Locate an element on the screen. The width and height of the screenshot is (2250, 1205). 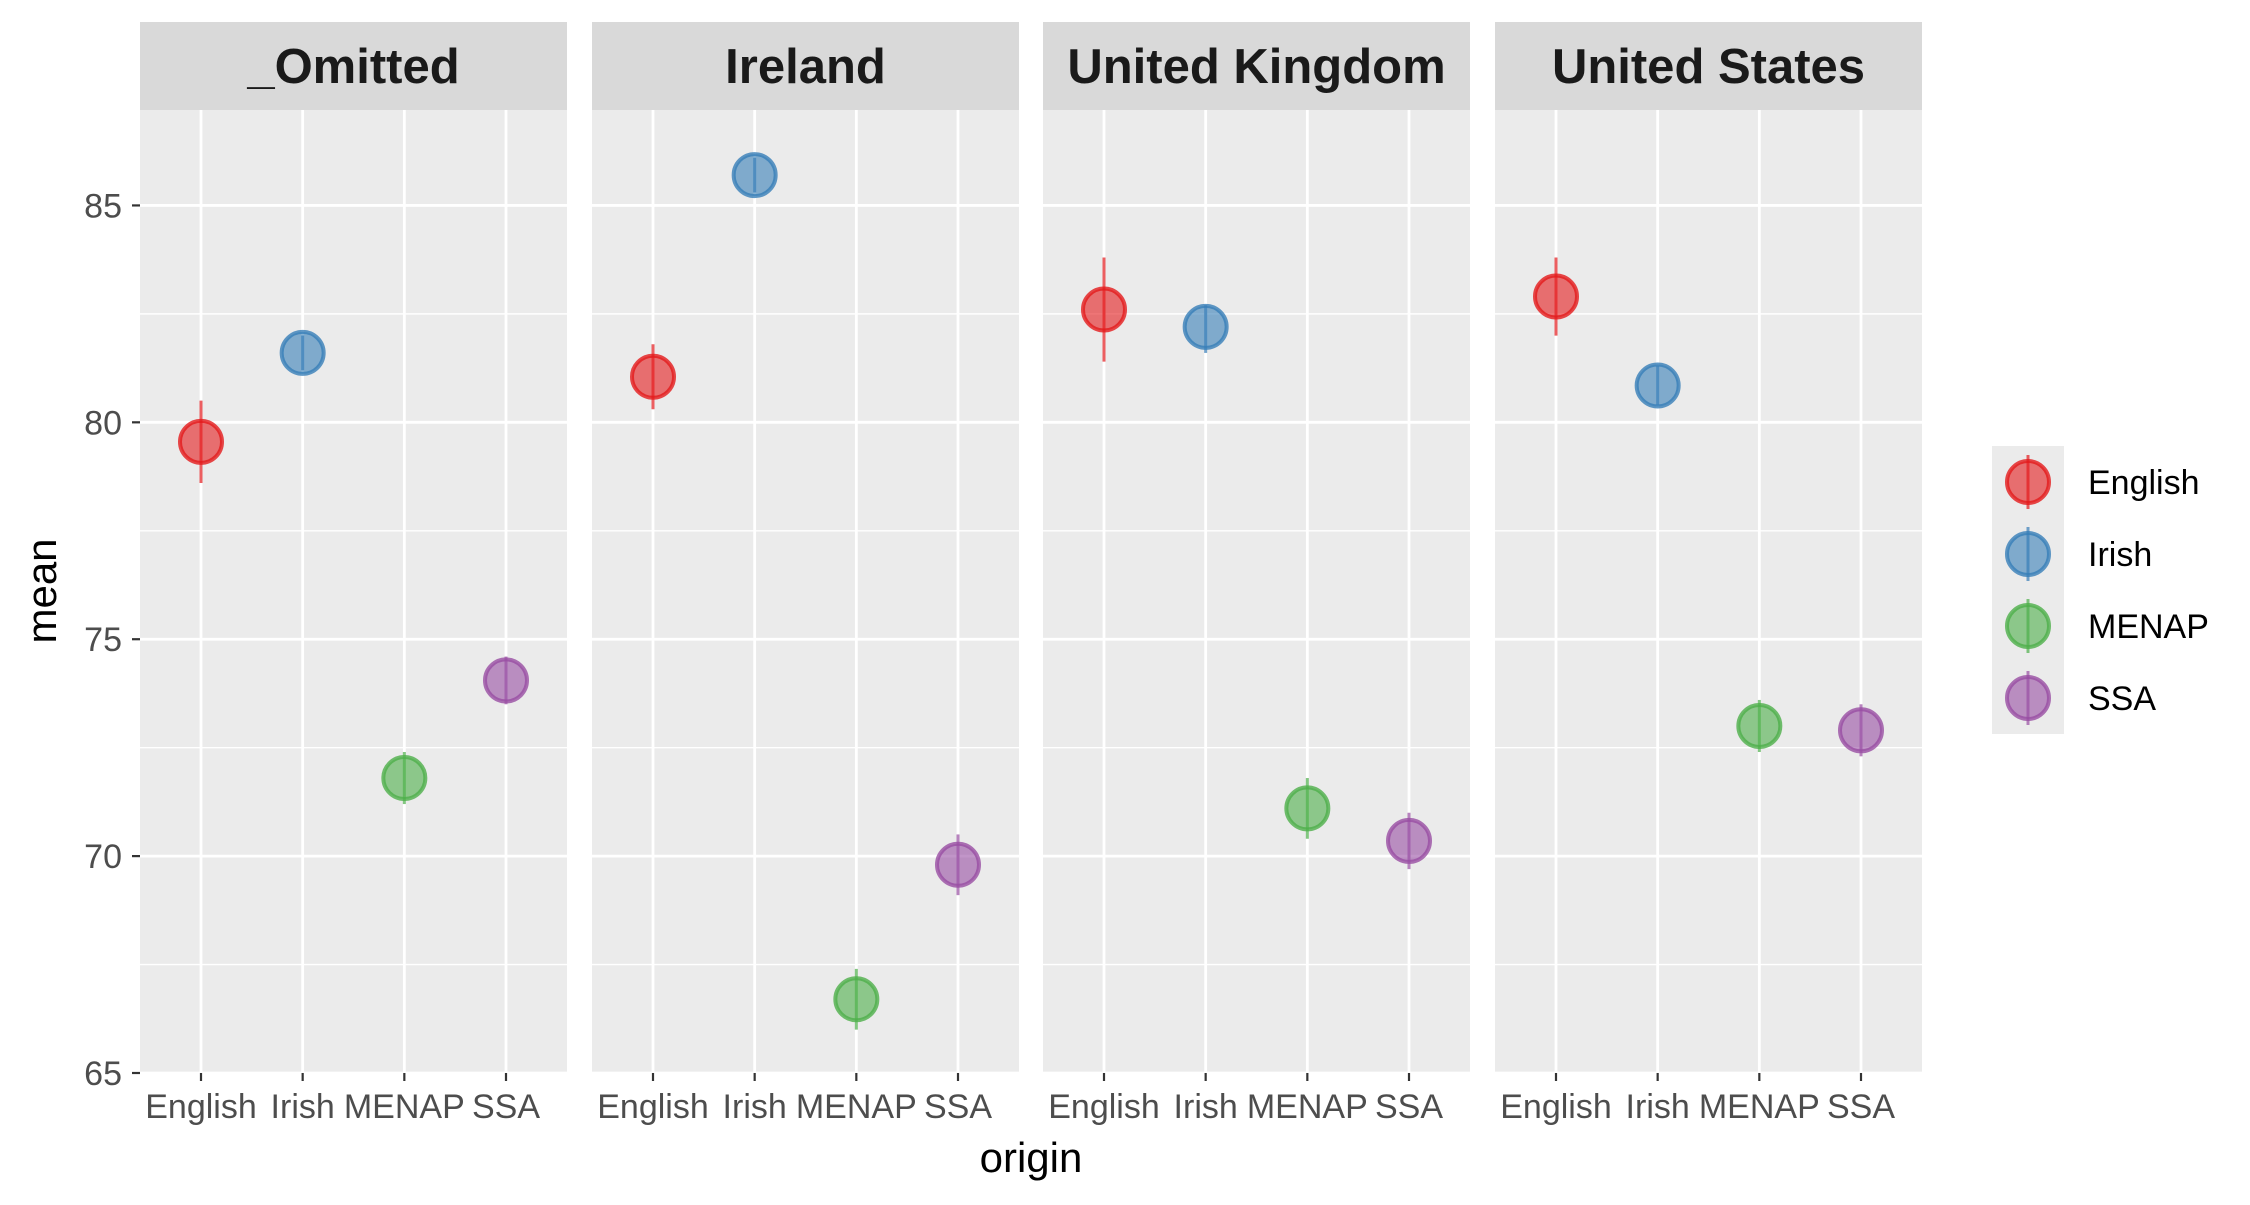
y-tick-label: 80 is located at coordinates (103, 423).